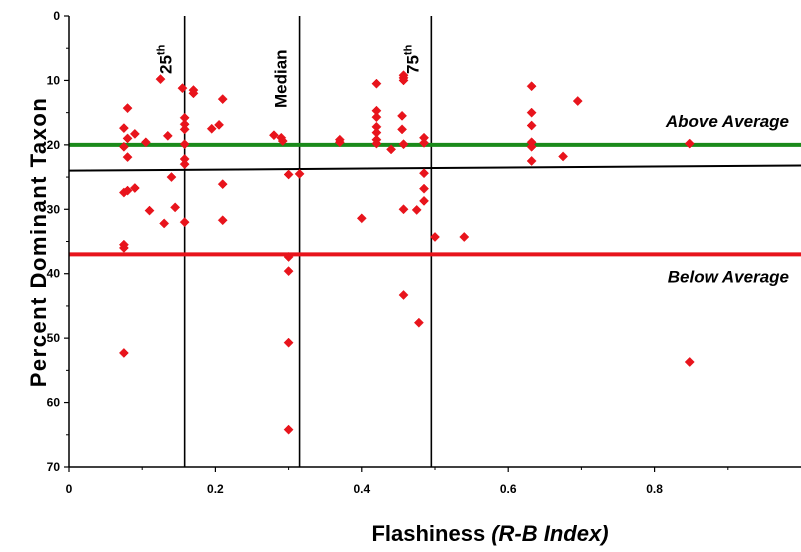 The width and height of the screenshot is (801, 552). I want to click on y-tick-label: 0, so click(56, 16).